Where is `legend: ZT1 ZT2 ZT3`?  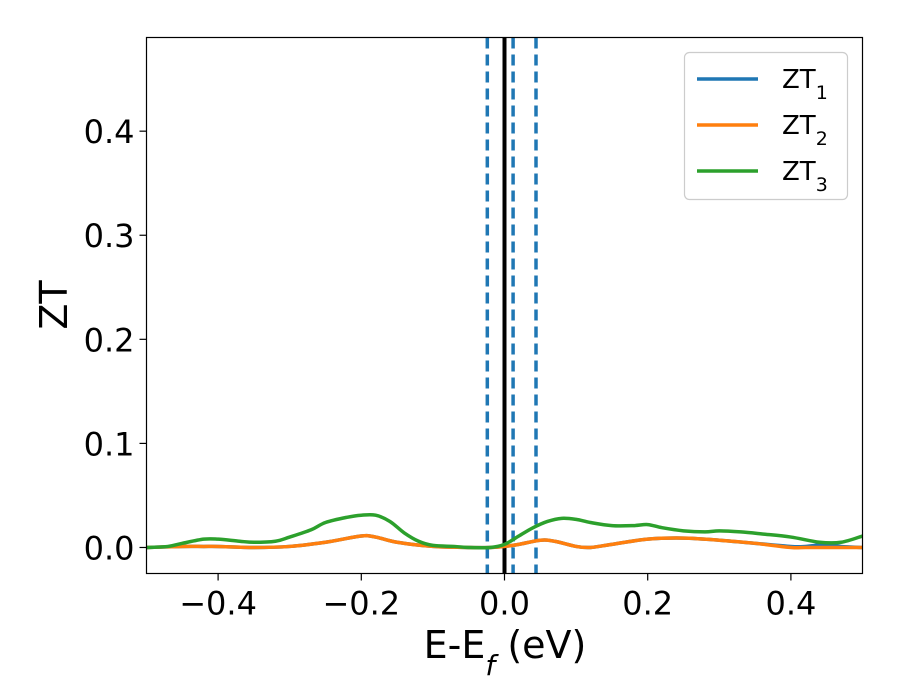 legend: ZT1 ZT2 ZT3 is located at coordinates (766, 126).